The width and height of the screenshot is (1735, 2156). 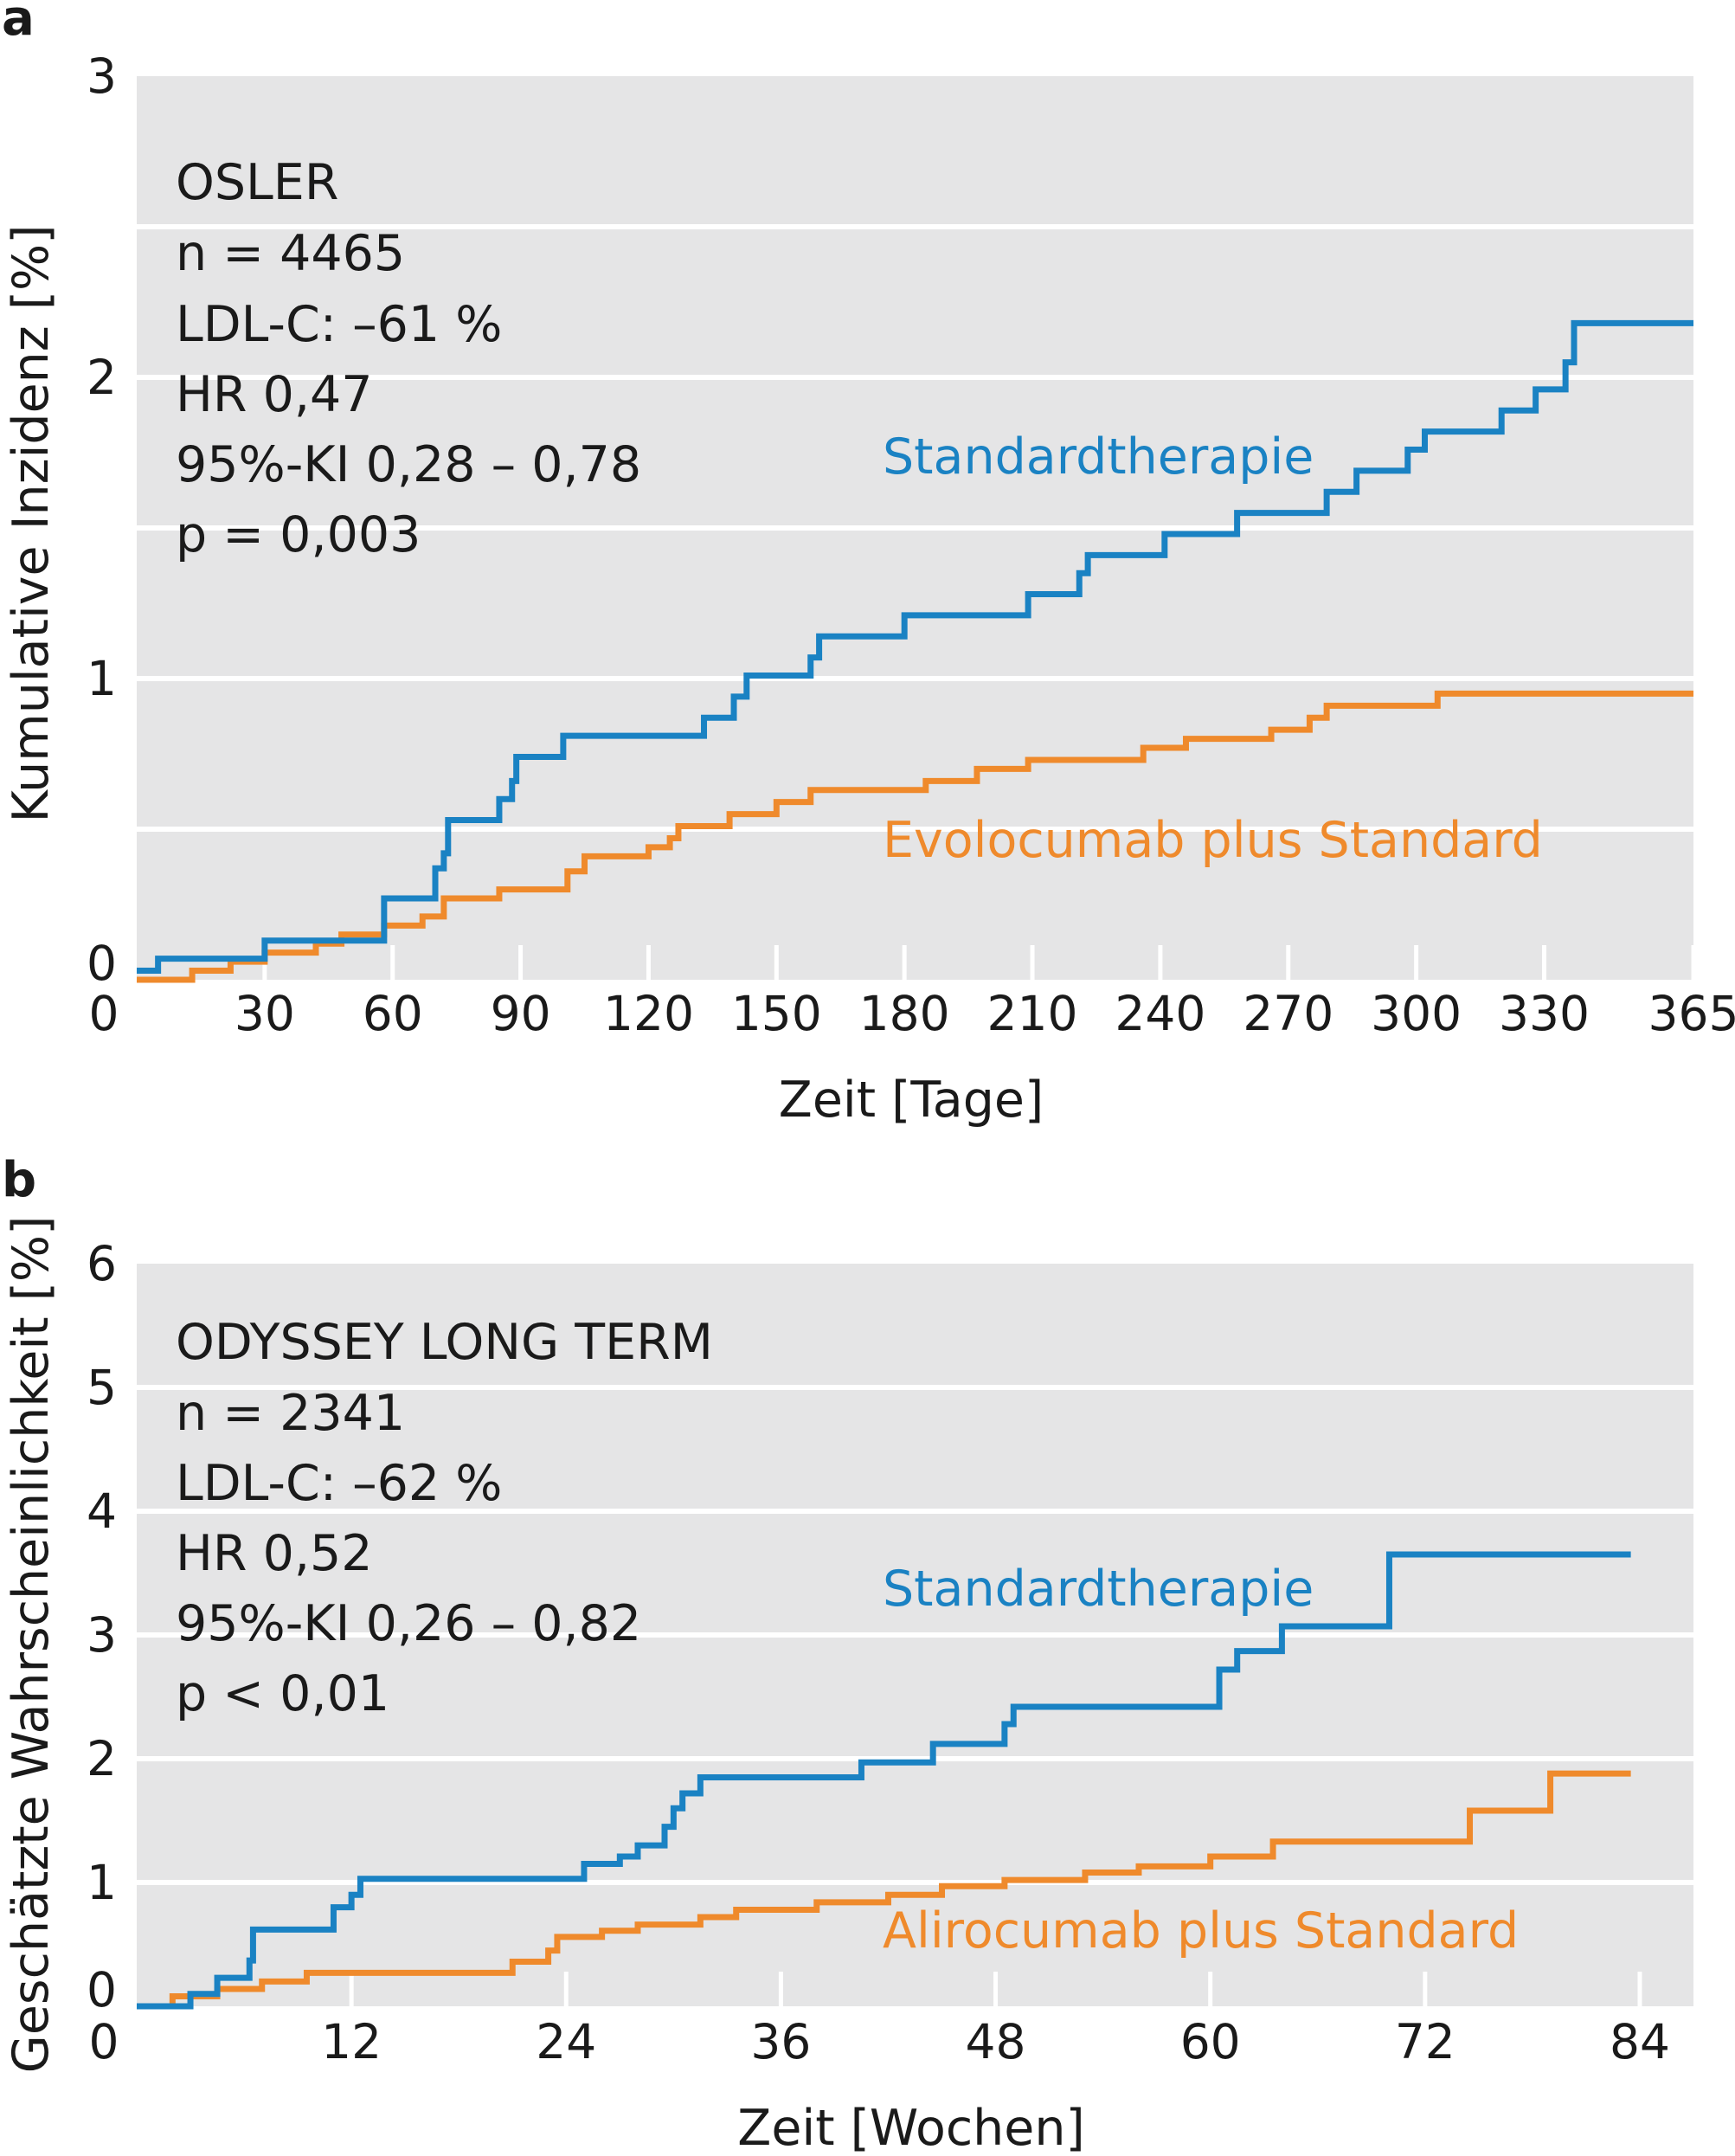 What do you see at coordinates (1160, 1013) in the screenshot?
I see `x-tick-label: 240` at bounding box center [1160, 1013].